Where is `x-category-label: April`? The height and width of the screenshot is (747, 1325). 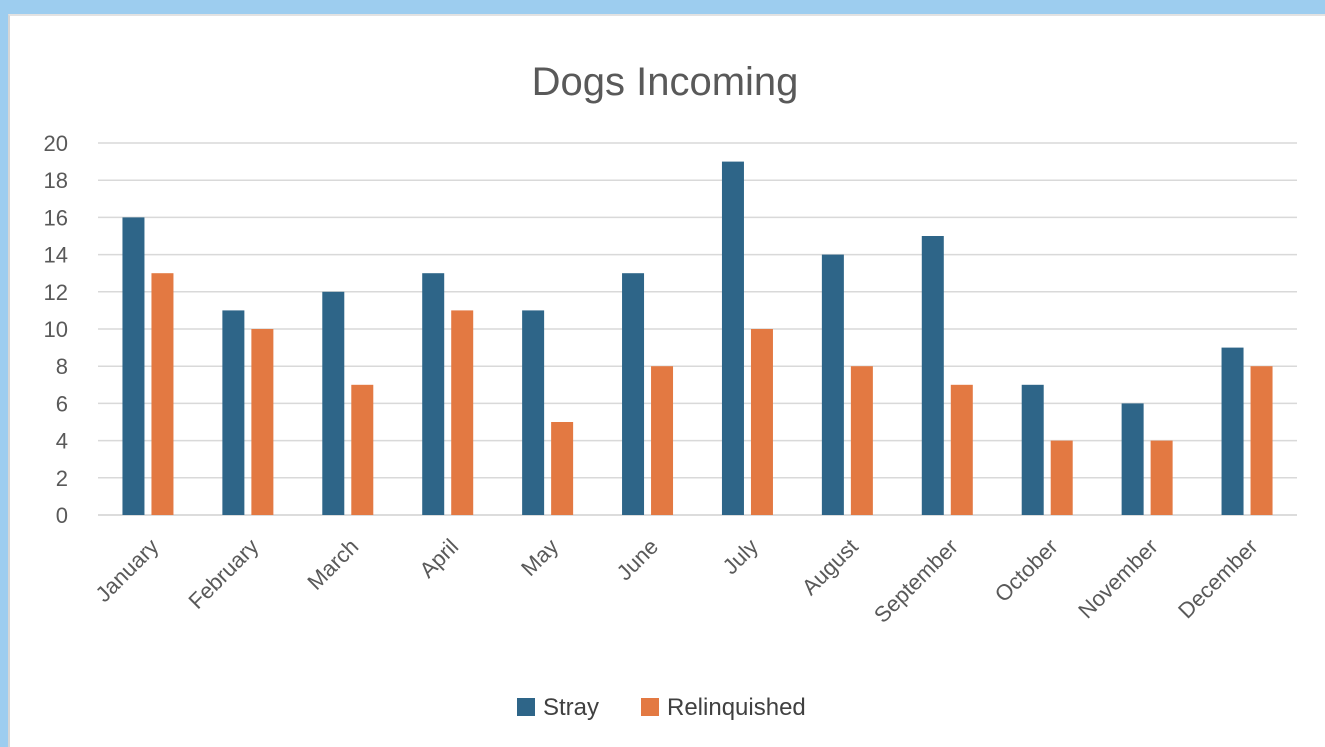 x-category-label: April is located at coordinates (438, 558).